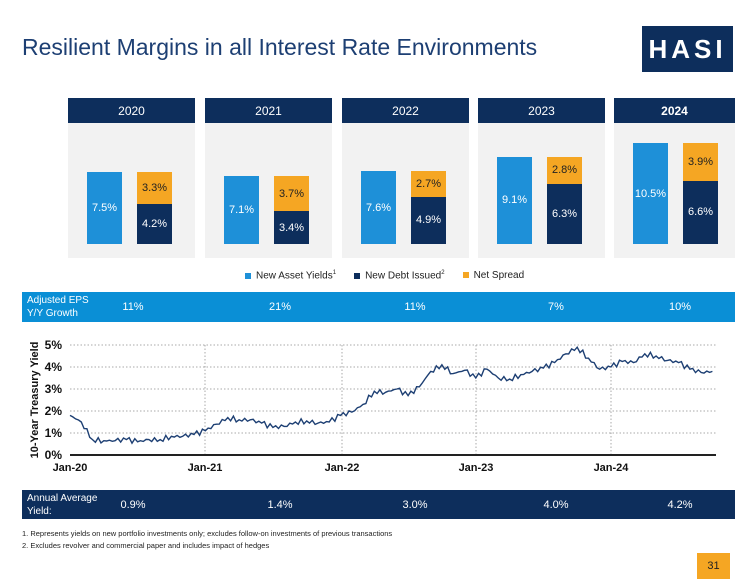  What do you see at coordinates (700, 162) in the screenshot?
I see `net-spread-bar: 3.9%` at bounding box center [700, 162].